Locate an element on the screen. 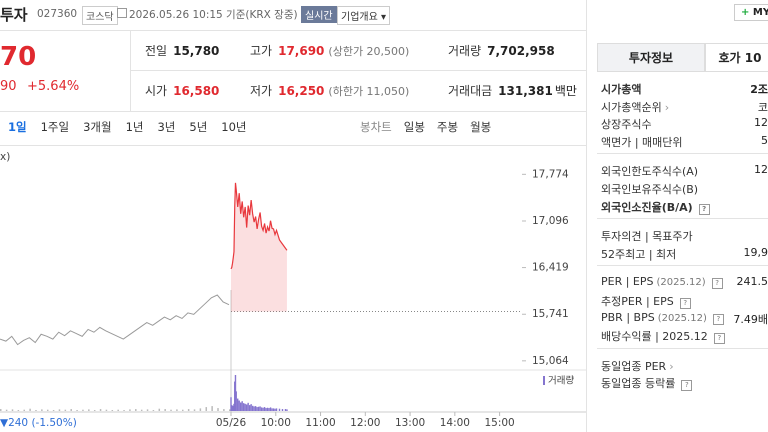 The image size is (768, 432). today-line is located at coordinates (259, 226).